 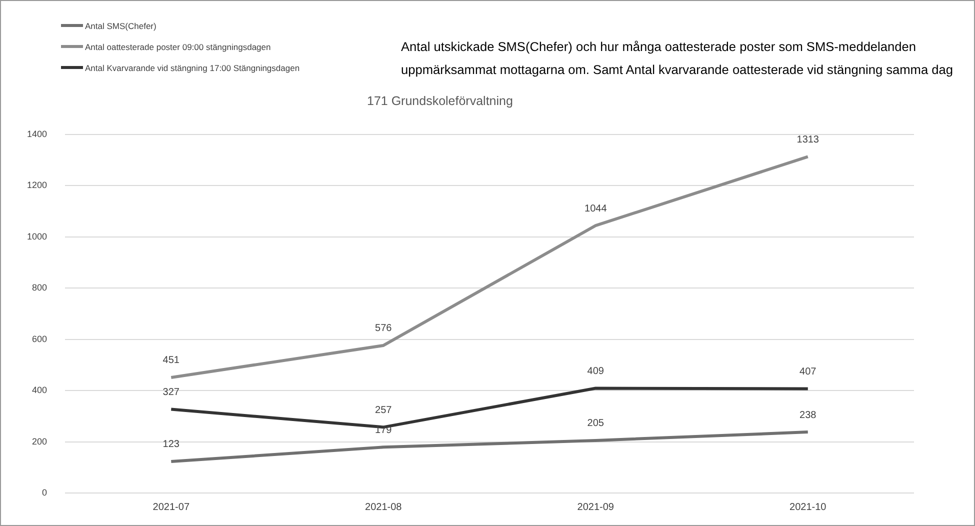 I want to click on data-label: 238, so click(x=808, y=415).